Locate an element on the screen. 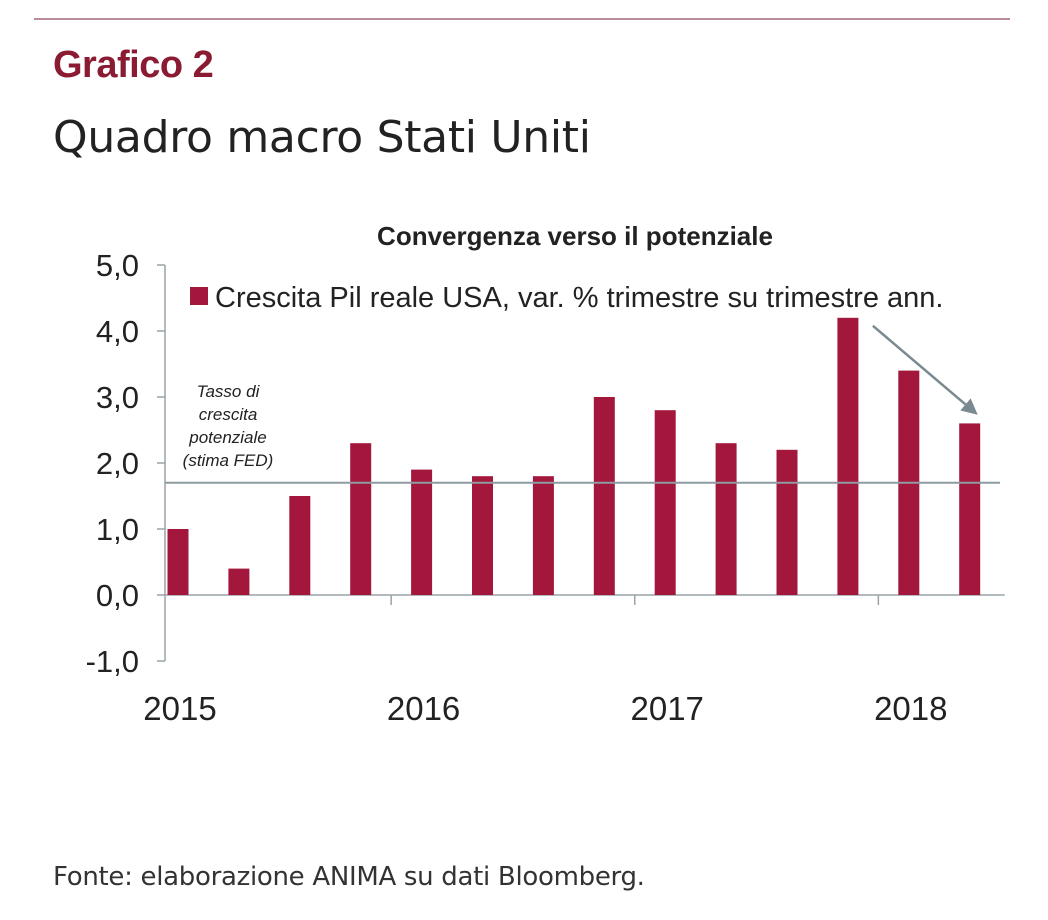 The image size is (1048, 920). x-tick-label: 2015 is located at coordinates (179, 708).